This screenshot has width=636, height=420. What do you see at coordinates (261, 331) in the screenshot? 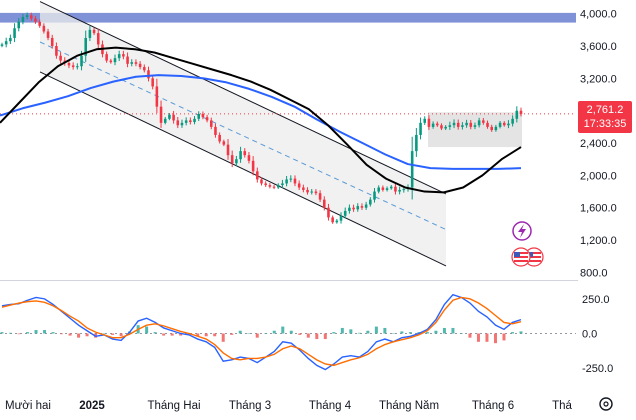
I see `signal-line` at bounding box center [261, 331].